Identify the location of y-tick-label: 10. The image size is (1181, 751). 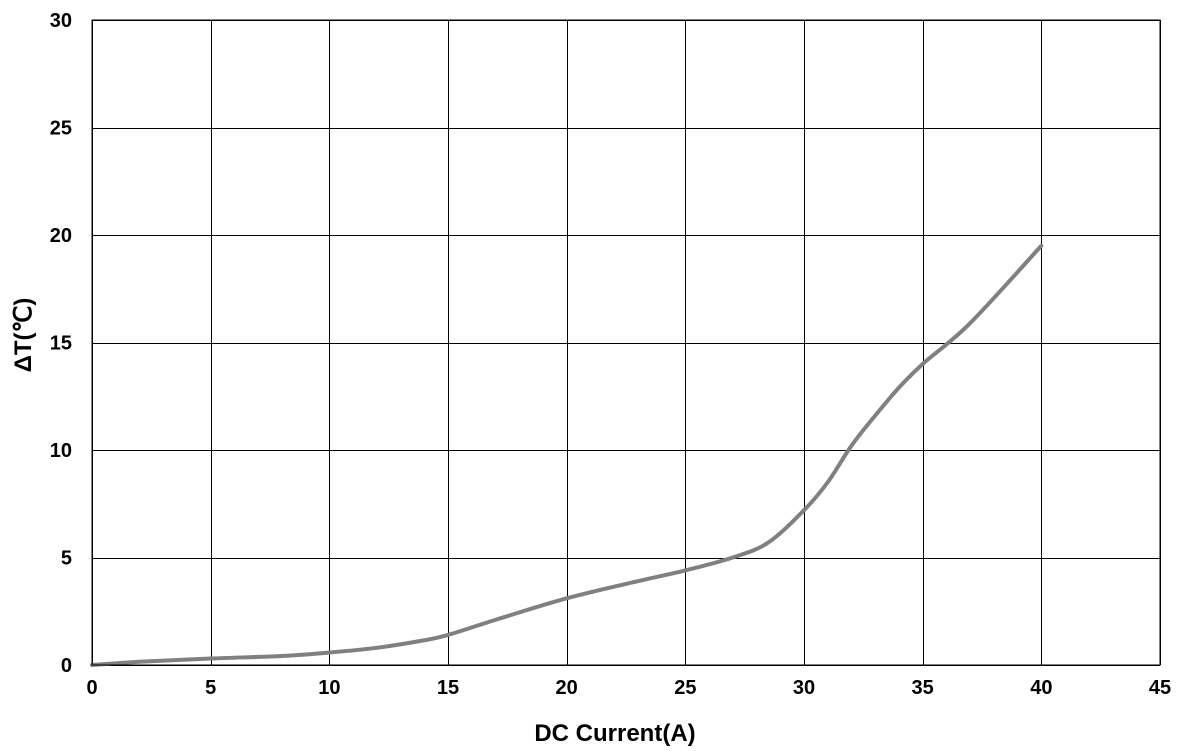
(61, 451).